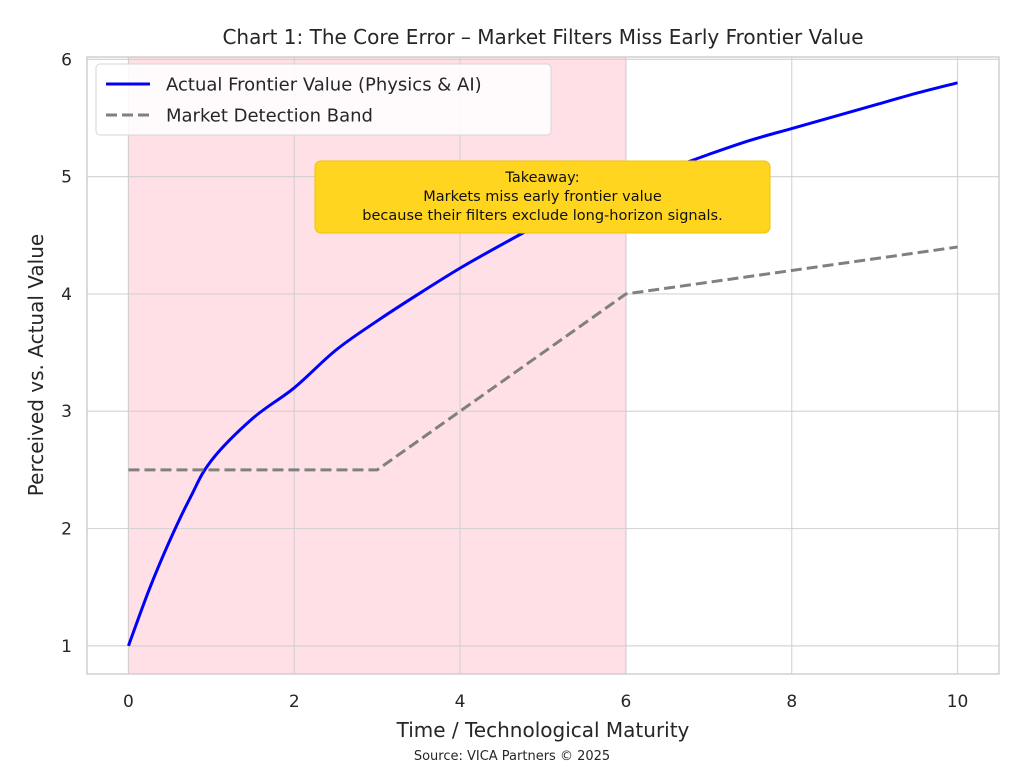 This screenshot has width=1024, height=768. I want to click on y-tick-label: 4, so click(66, 295).